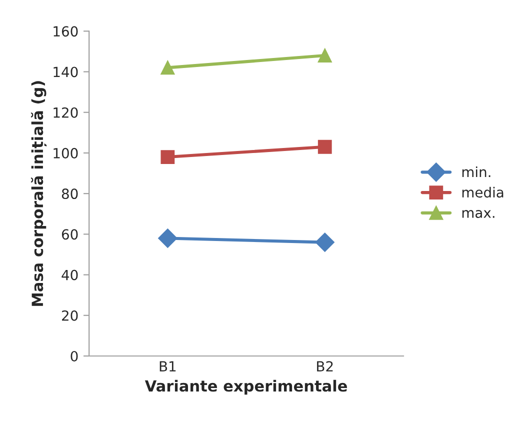 The image size is (524, 445). Describe the element at coordinates (66, 31) in the screenshot. I see `y-tick-label: 160` at that location.